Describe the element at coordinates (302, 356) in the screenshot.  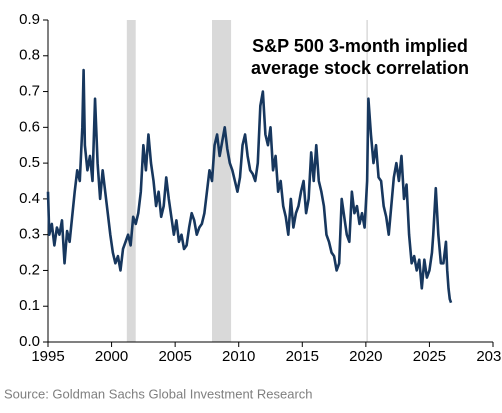
I see `x-tick-label: 2015` at that location.